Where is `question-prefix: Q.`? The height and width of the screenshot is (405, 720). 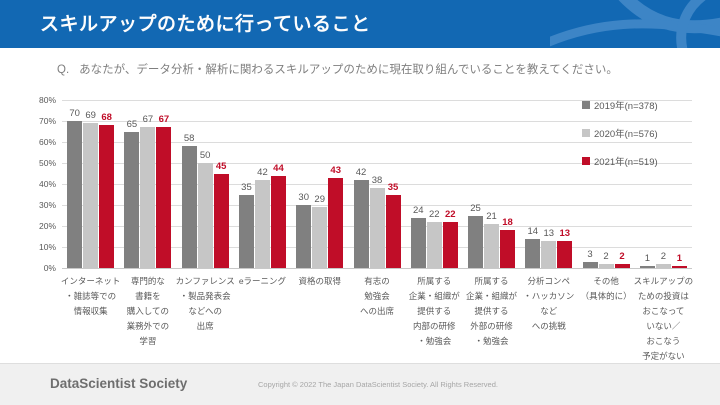
question-prefix: Q. is located at coordinates (63, 70).